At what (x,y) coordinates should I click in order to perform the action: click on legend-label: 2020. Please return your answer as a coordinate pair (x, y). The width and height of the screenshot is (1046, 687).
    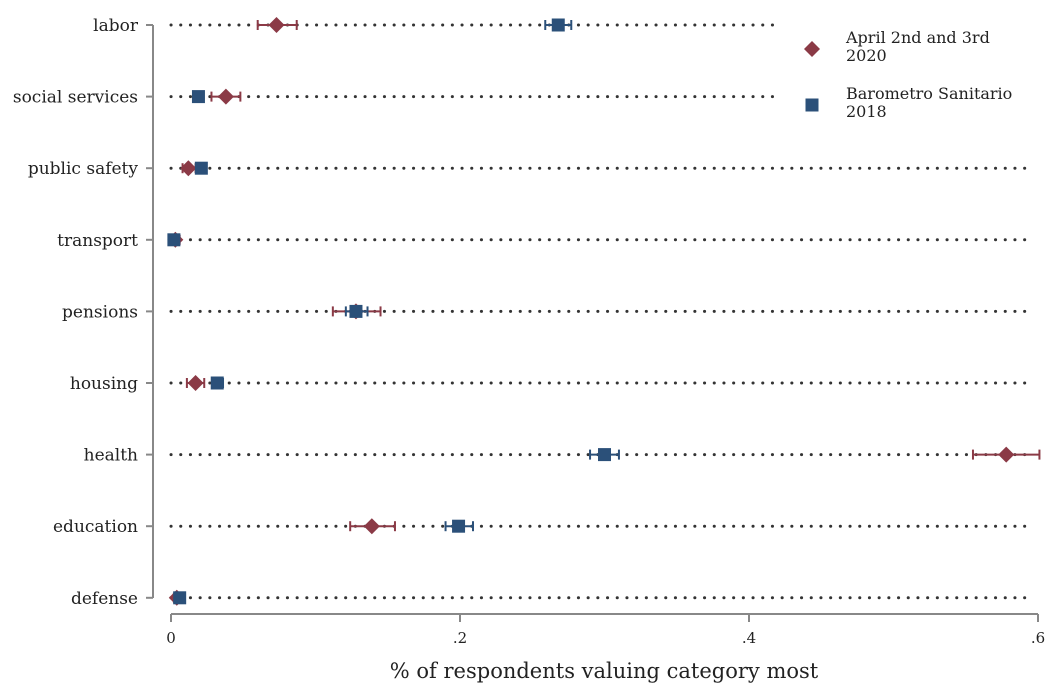
    Looking at the image, I should click on (866, 55).